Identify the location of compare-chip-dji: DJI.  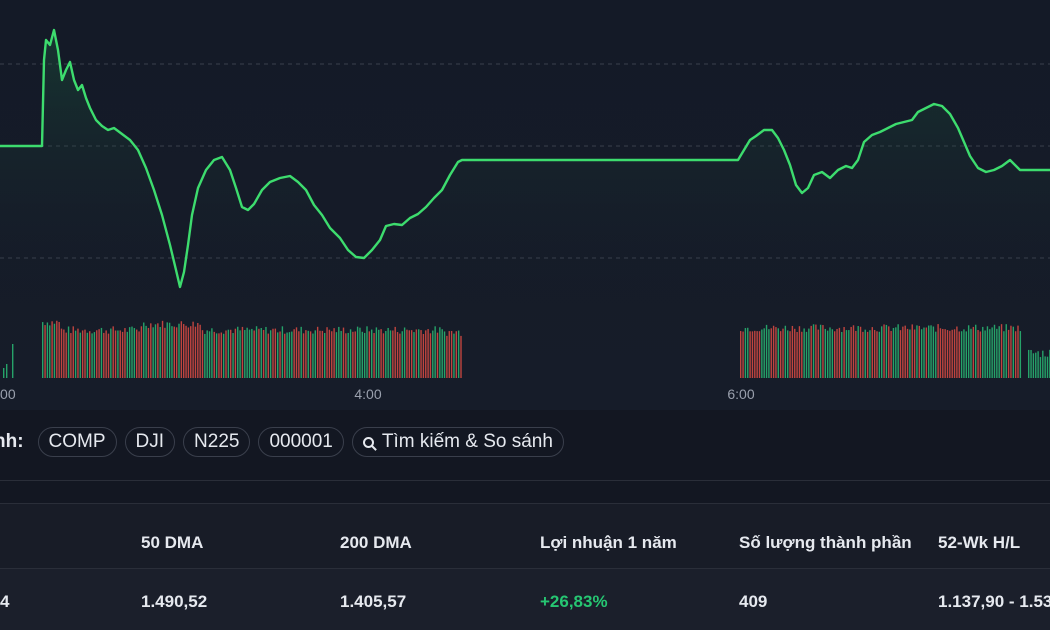
(150, 442).